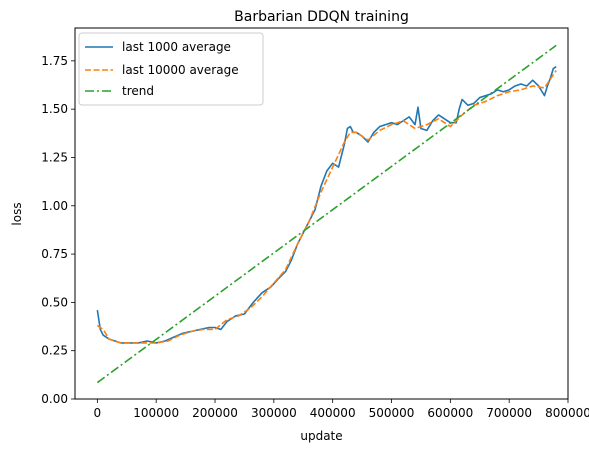 This screenshot has width=589, height=453. Describe the element at coordinates (98, 413) in the screenshot. I see `x-tick-label: 0` at that location.